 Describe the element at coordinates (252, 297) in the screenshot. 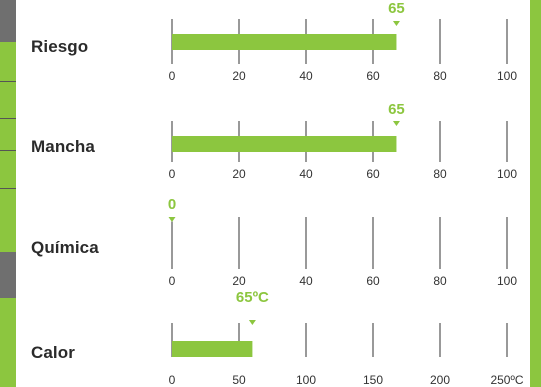

I see `value-label: 65ºC` at that location.